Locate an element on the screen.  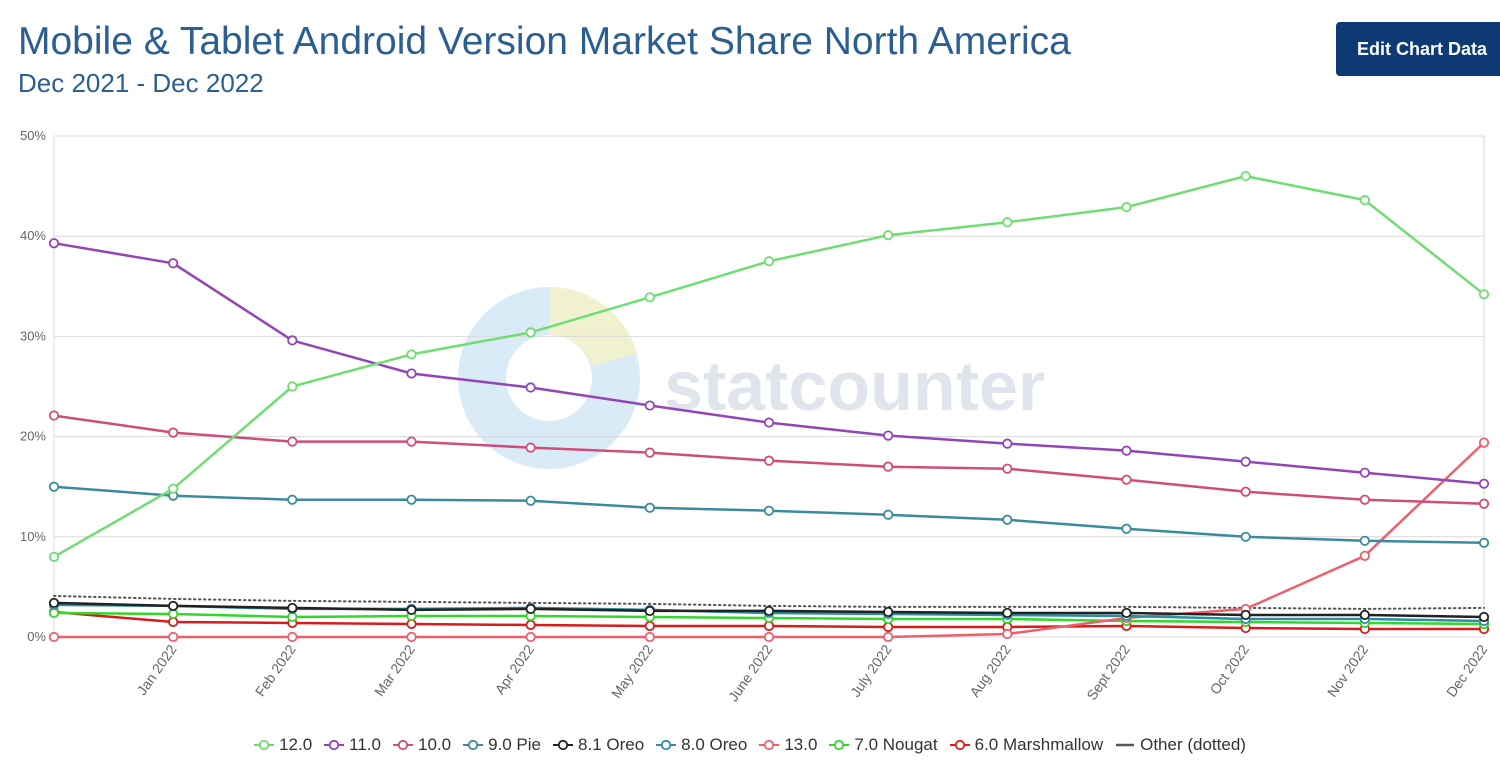
legend-item: 11.0 is located at coordinates (352, 745).